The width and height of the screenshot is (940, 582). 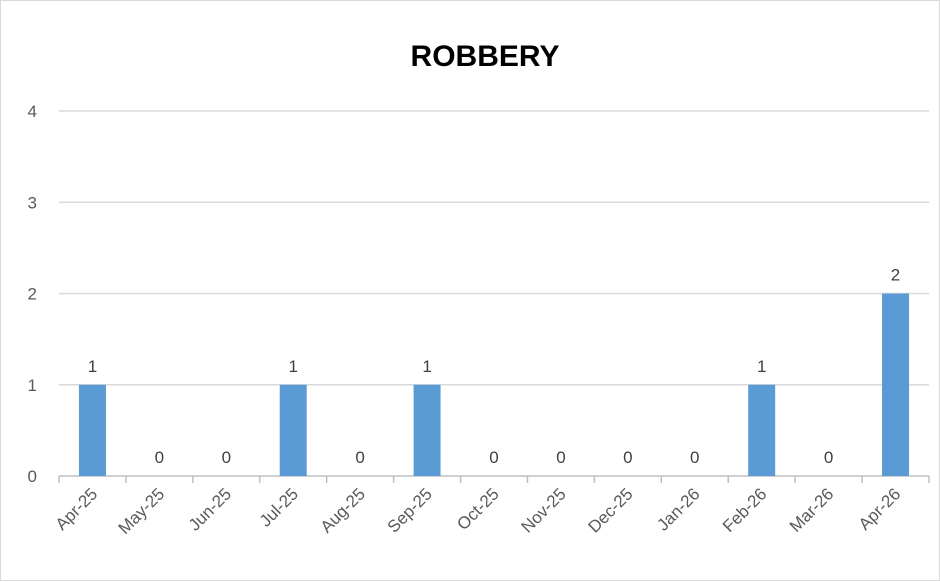 What do you see at coordinates (494, 479) in the screenshot?
I see `x-axis` at bounding box center [494, 479].